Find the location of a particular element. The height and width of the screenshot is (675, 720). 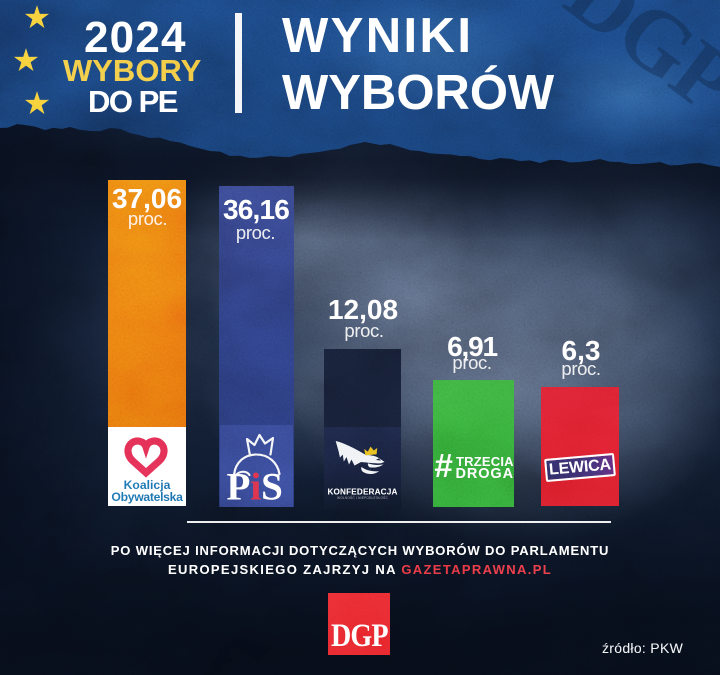

svg-text: DROGA is located at coordinates (485, 474).